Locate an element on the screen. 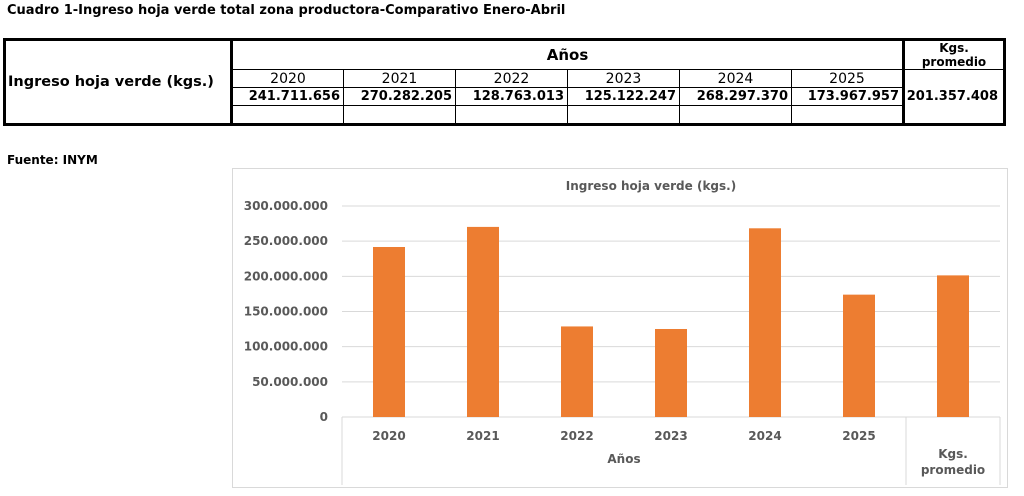  y-tick-label: 200.000.000 is located at coordinates (286, 276).